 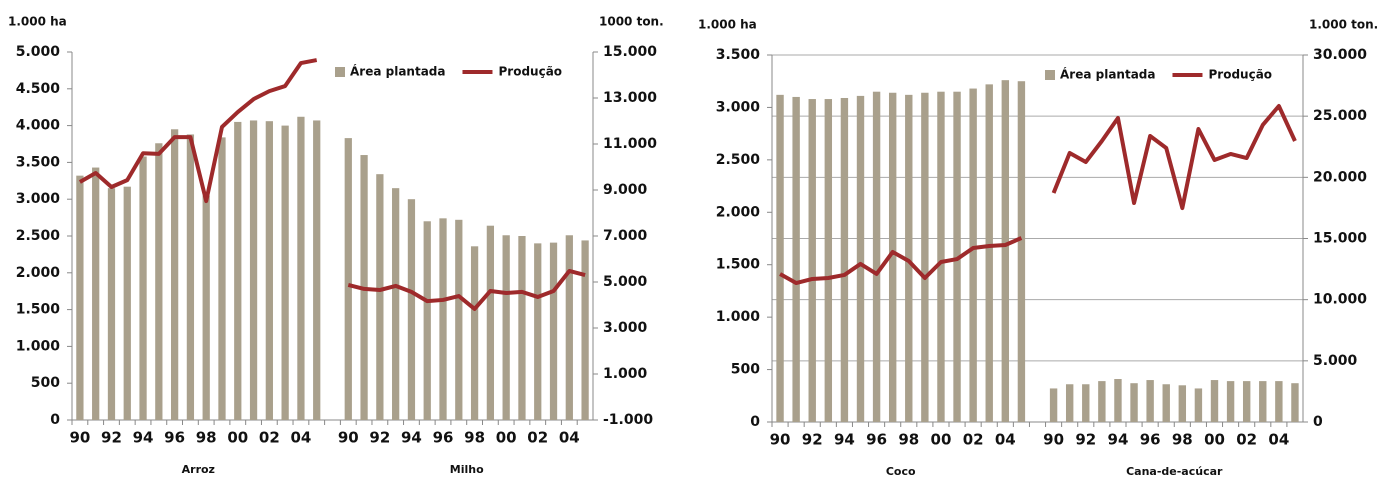 I want to click on y2-tick-label: 11.000, so click(x=630, y=144).